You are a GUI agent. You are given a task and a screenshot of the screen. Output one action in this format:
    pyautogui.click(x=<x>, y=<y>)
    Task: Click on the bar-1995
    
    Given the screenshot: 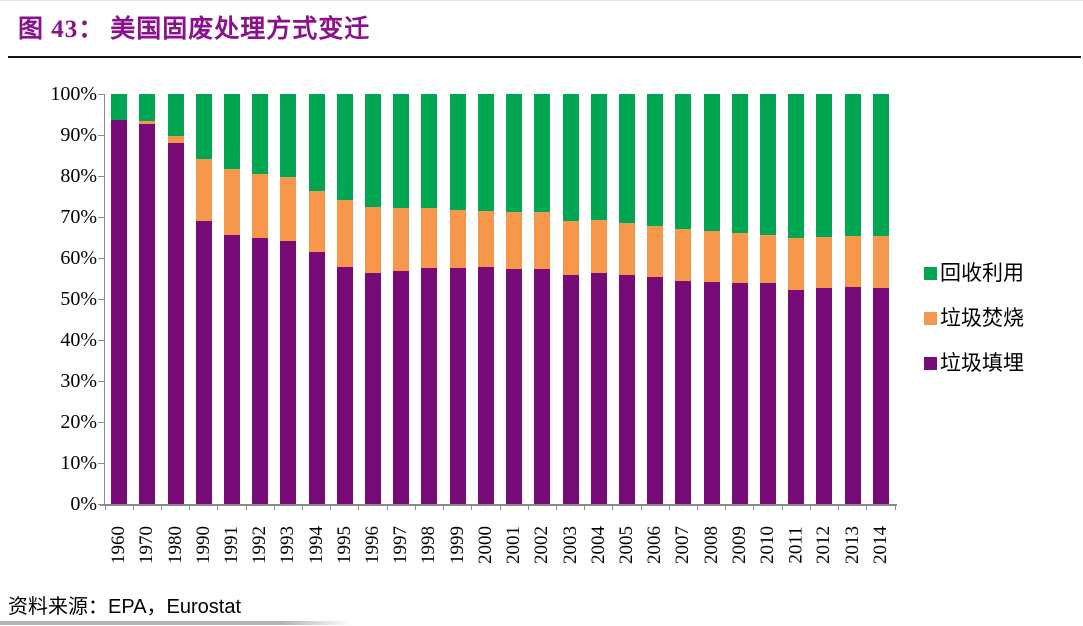 What is the action you would take?
    pyautogui.click(x=344, y=299)
    